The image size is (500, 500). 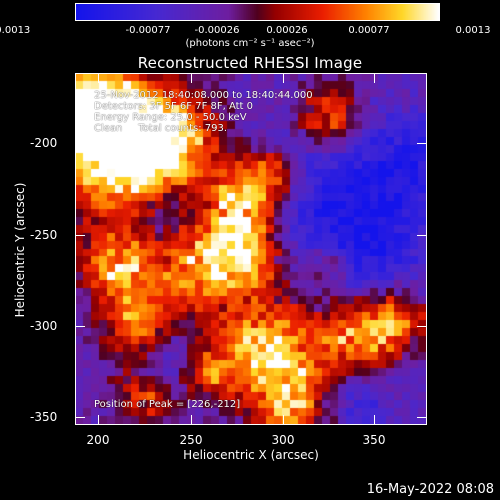 What do you see at coordinates (174, 106) in the screenshot?
I see `detectors-label: Detectors: 3F 5F 6F 7F 8F, Att 0` at bounding box center [174, 106].